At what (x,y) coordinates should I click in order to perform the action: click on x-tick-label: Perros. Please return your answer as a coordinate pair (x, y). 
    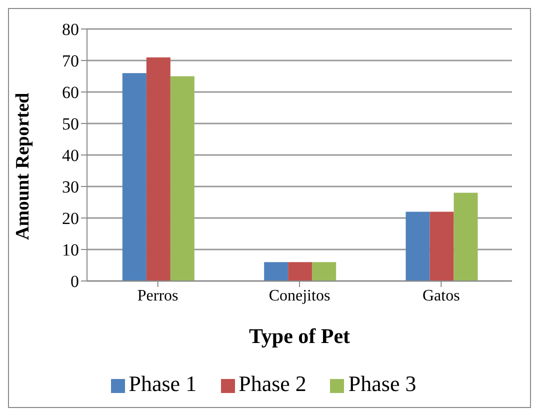
    Looking at the image, I should click on (157, 295).